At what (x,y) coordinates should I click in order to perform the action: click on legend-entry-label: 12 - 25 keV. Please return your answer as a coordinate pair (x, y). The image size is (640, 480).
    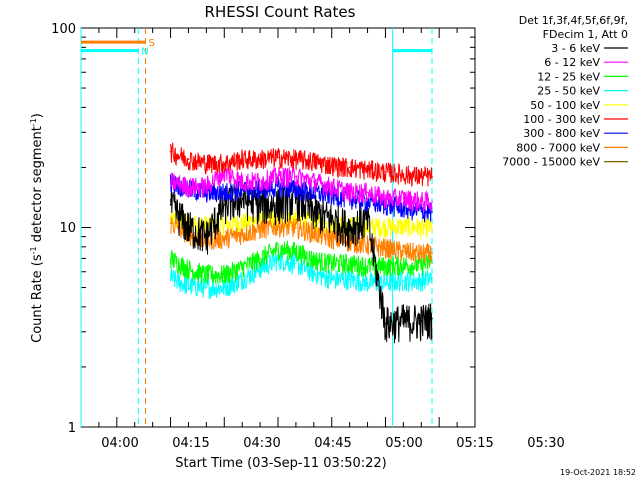
    Looking at the image, I should click on (568, 76).